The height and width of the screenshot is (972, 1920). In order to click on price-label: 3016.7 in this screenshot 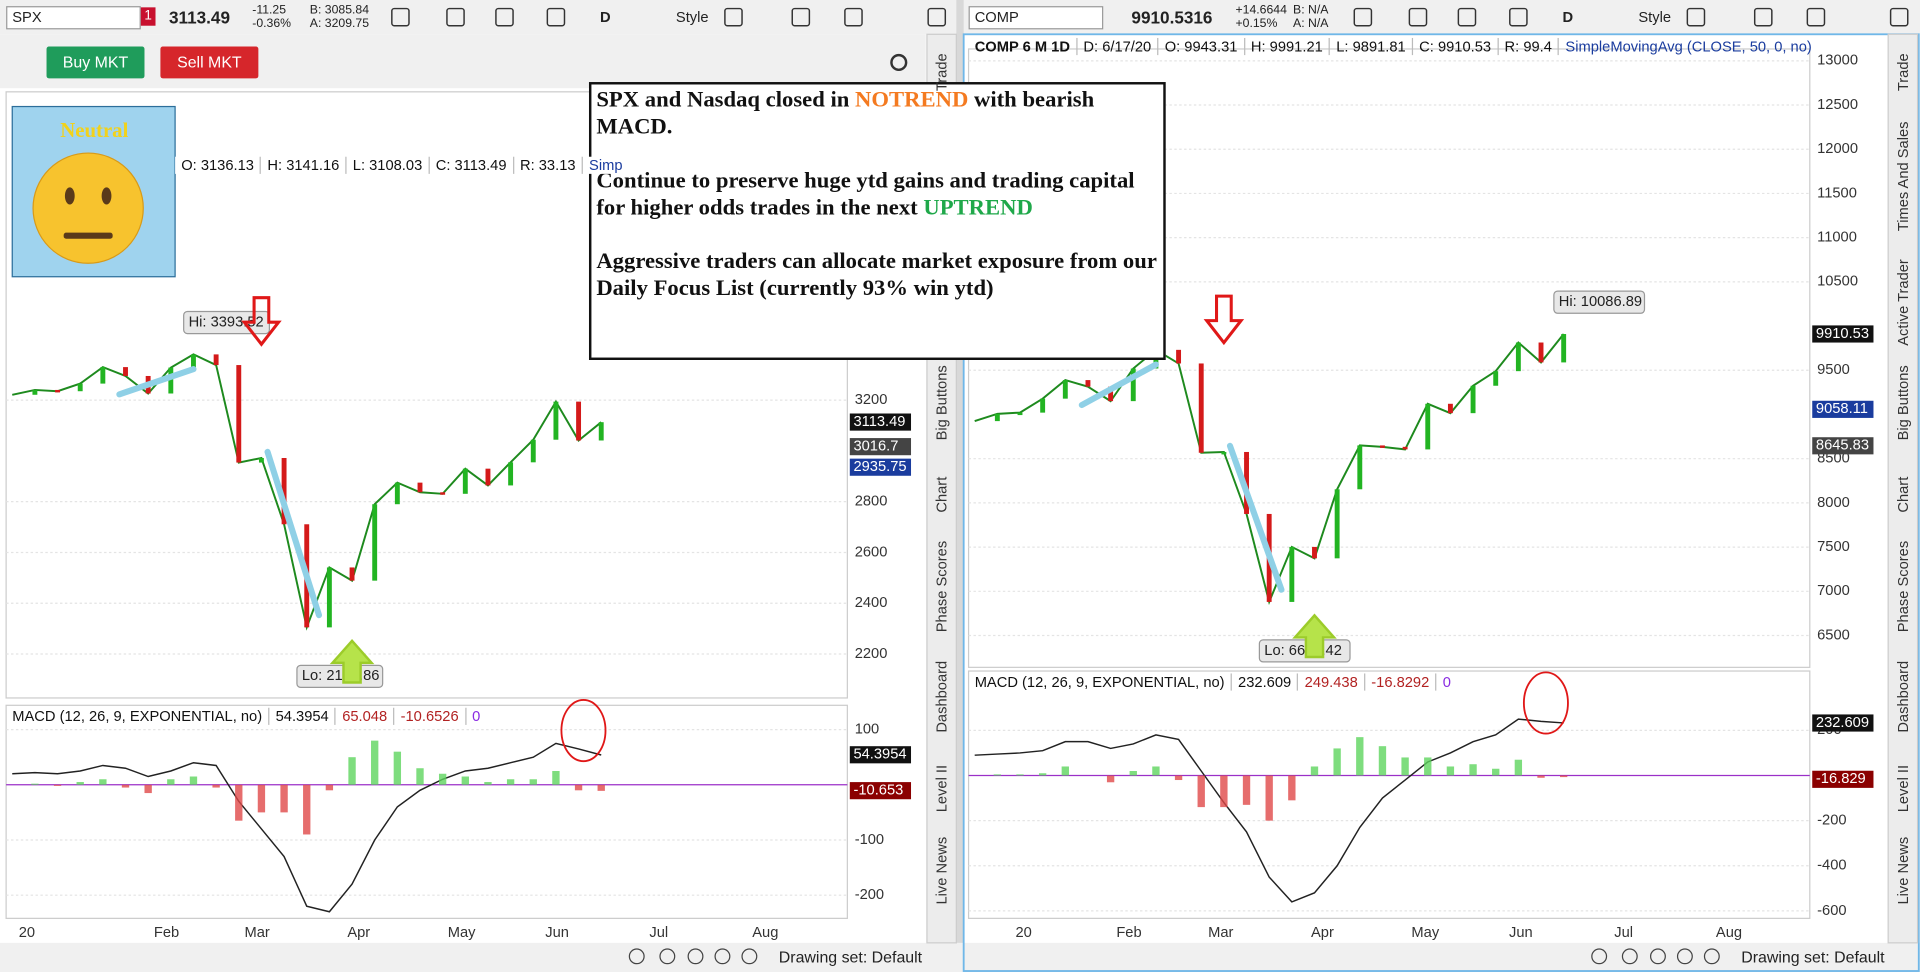, I will do `click(875, 447)`.